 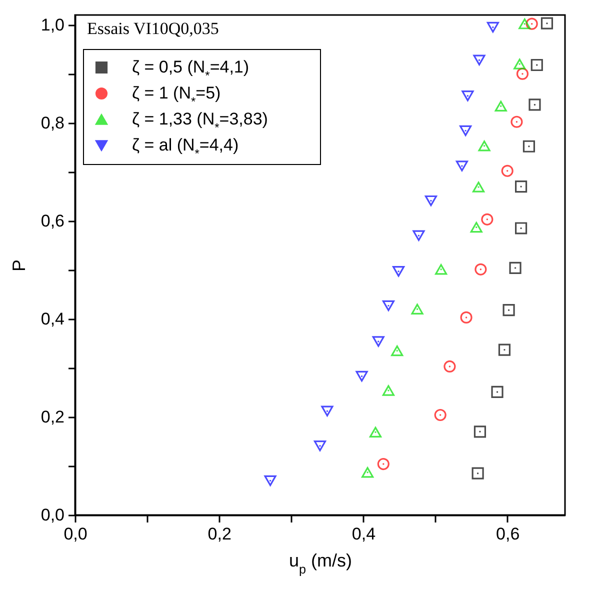 What do you see at coordinates (508, 534) in the screenshot?
I see `x-tick-label: 0,6` at bounding box center [508, 534].